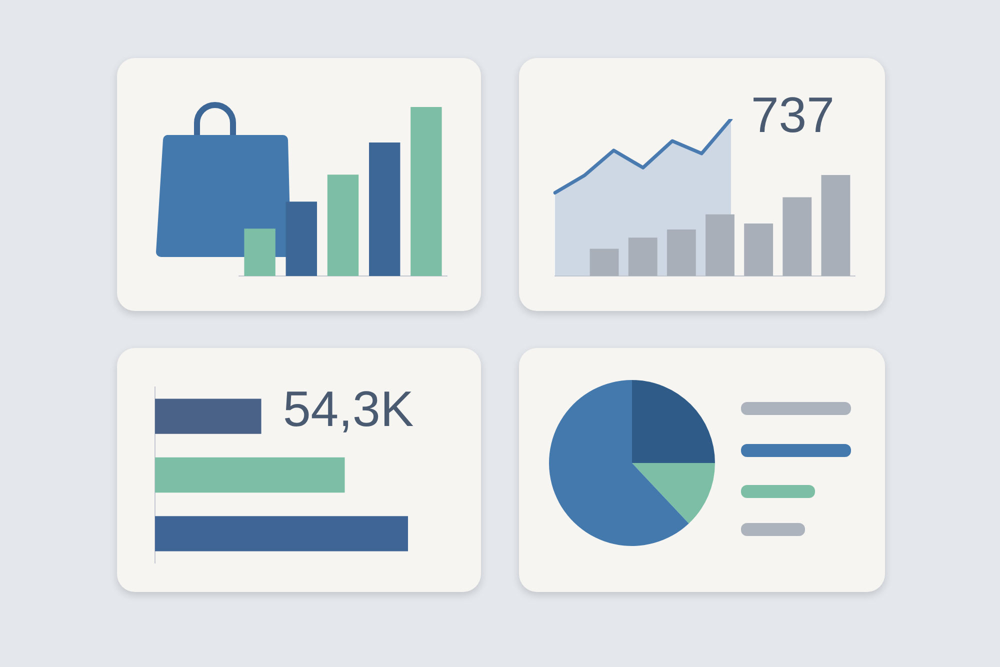  Describe the element at coordinates (348, 409) in the screenshot. I see `annotation: 54,3K` at that location.